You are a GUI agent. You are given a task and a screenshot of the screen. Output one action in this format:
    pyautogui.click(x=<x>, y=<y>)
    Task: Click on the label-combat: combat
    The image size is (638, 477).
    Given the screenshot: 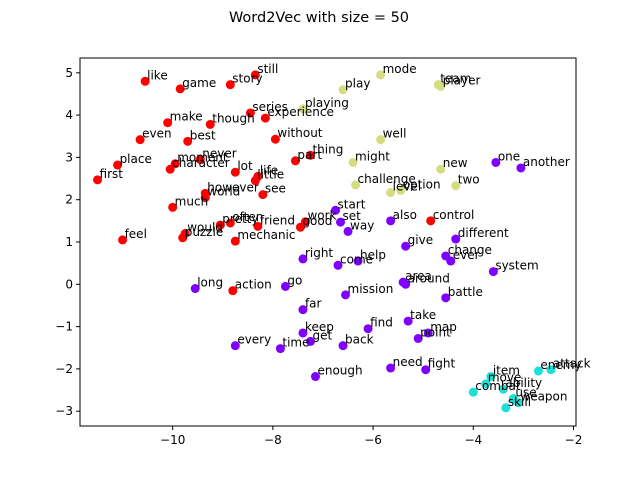 What is the action you would take?
    pyautogui.click(x=498, y=386)
    